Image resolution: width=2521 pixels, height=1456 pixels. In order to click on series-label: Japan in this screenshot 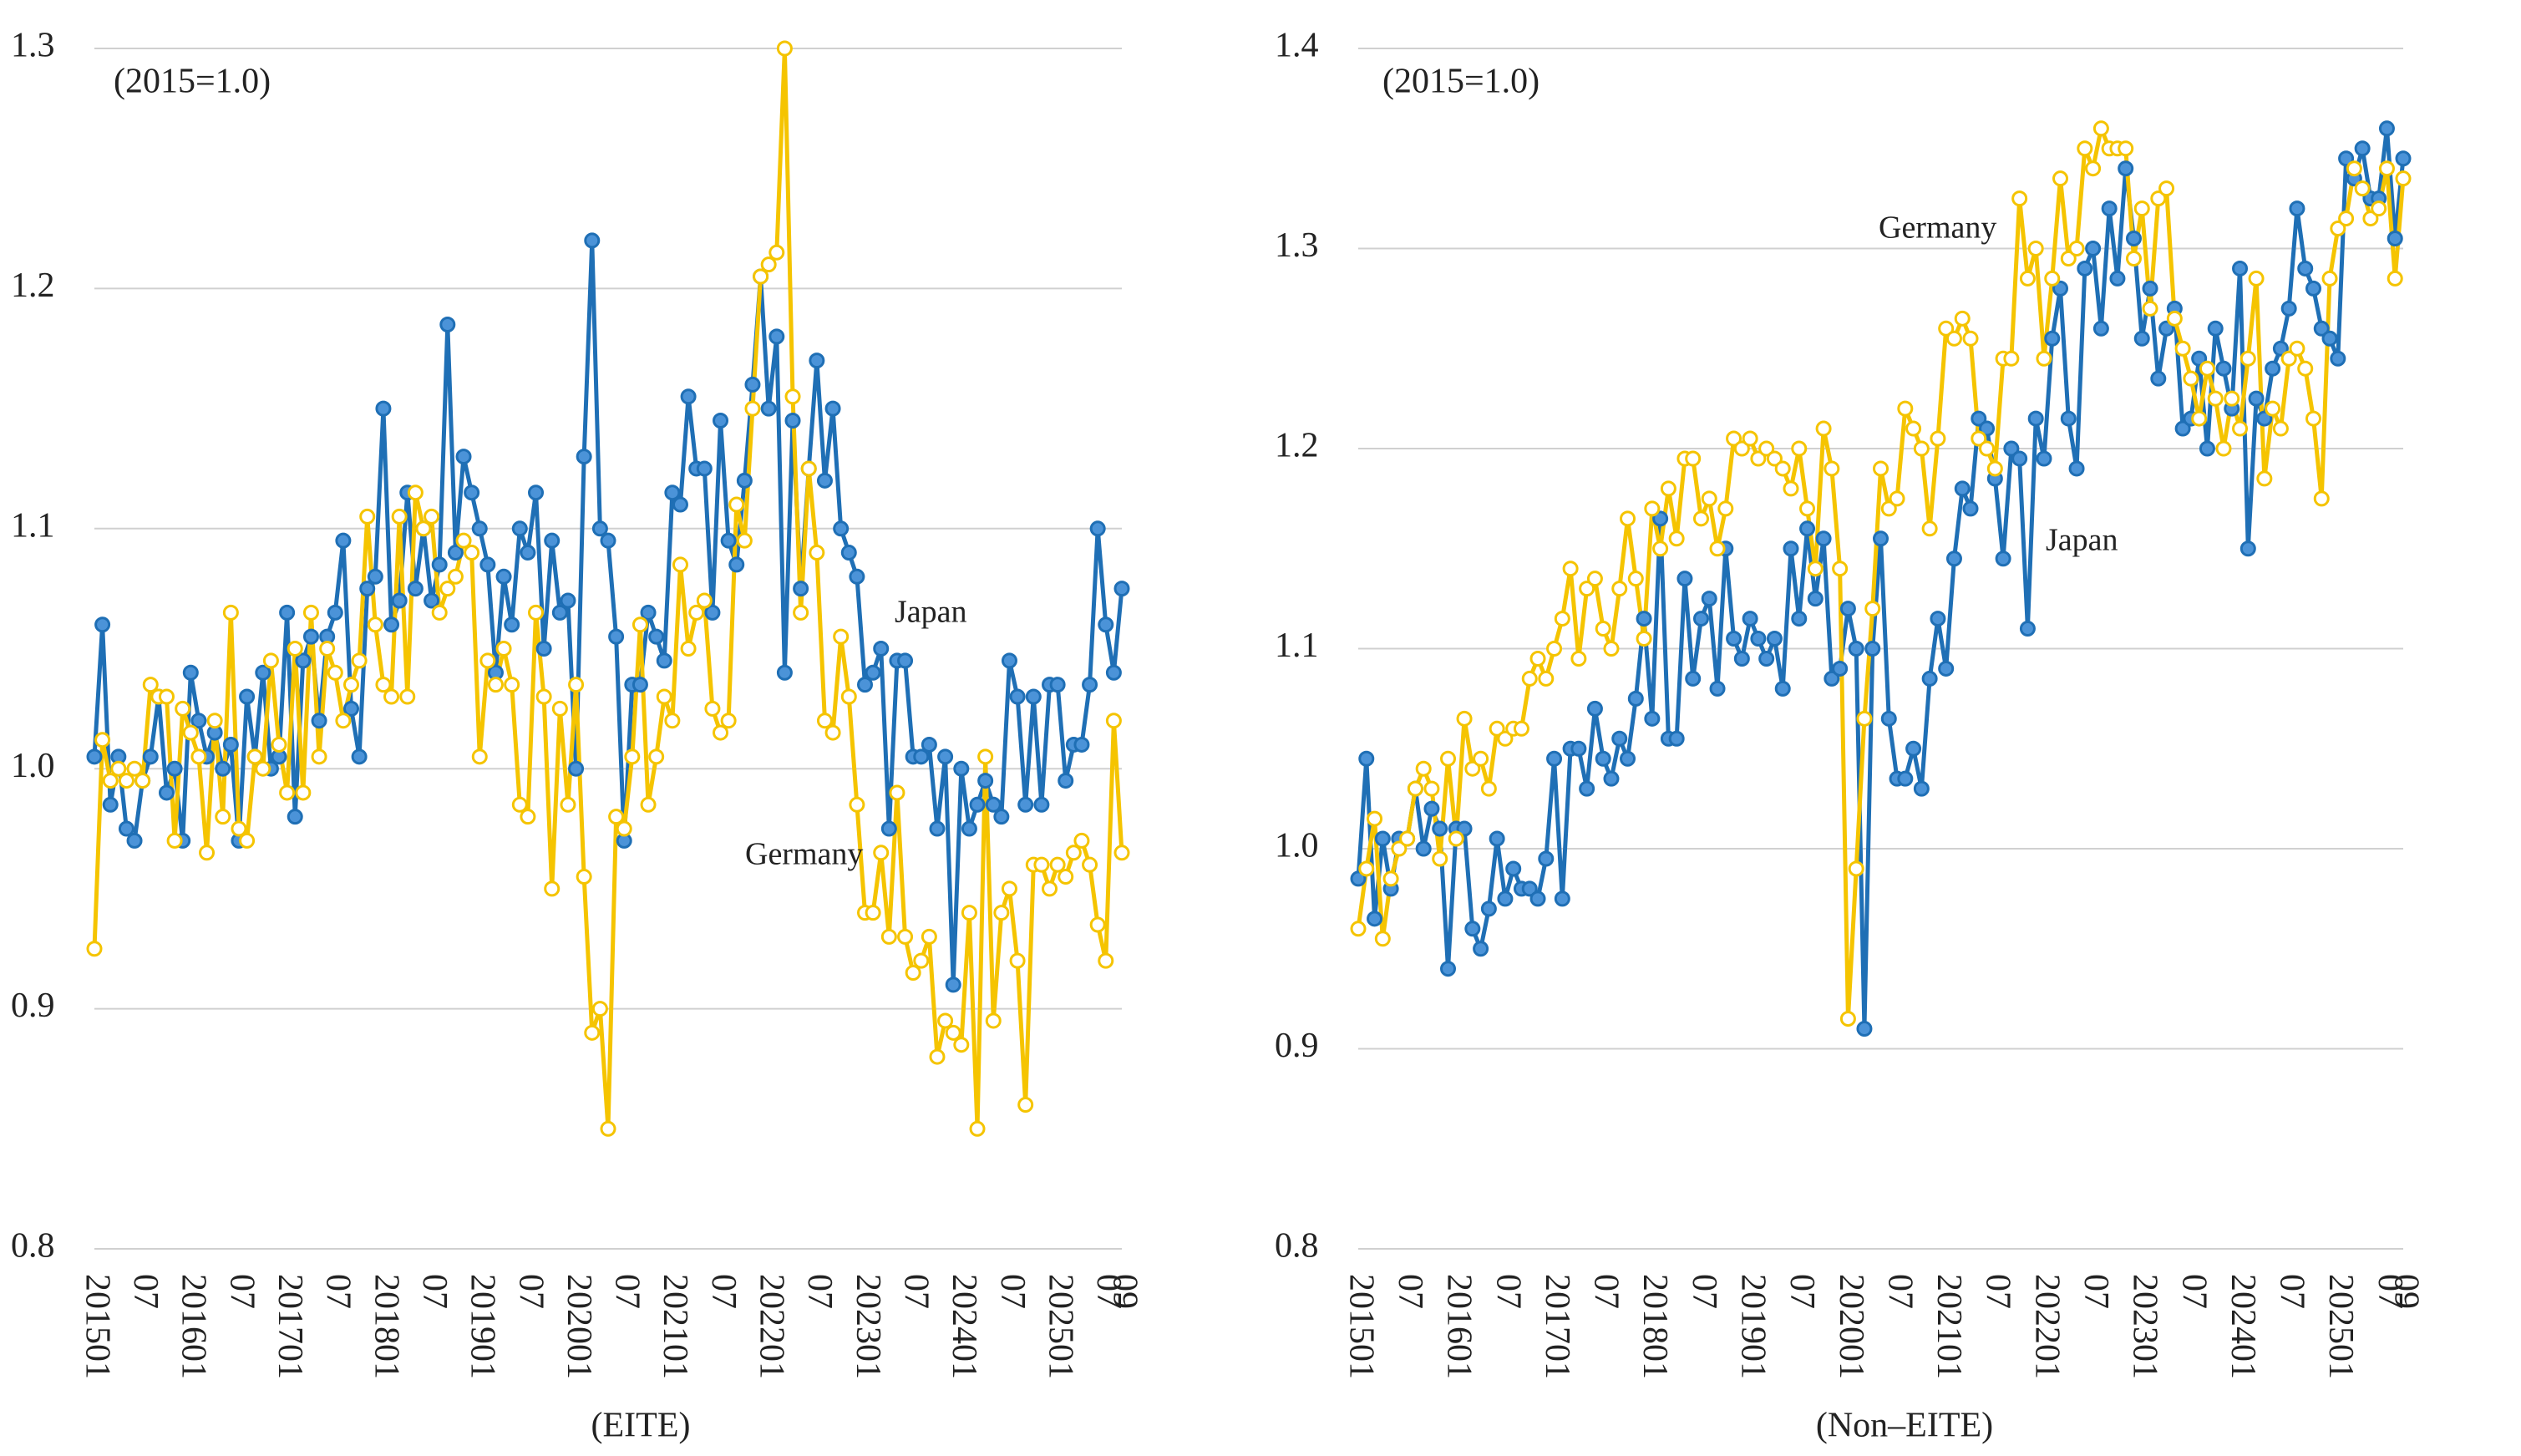, I will do `click(931, 612)`.